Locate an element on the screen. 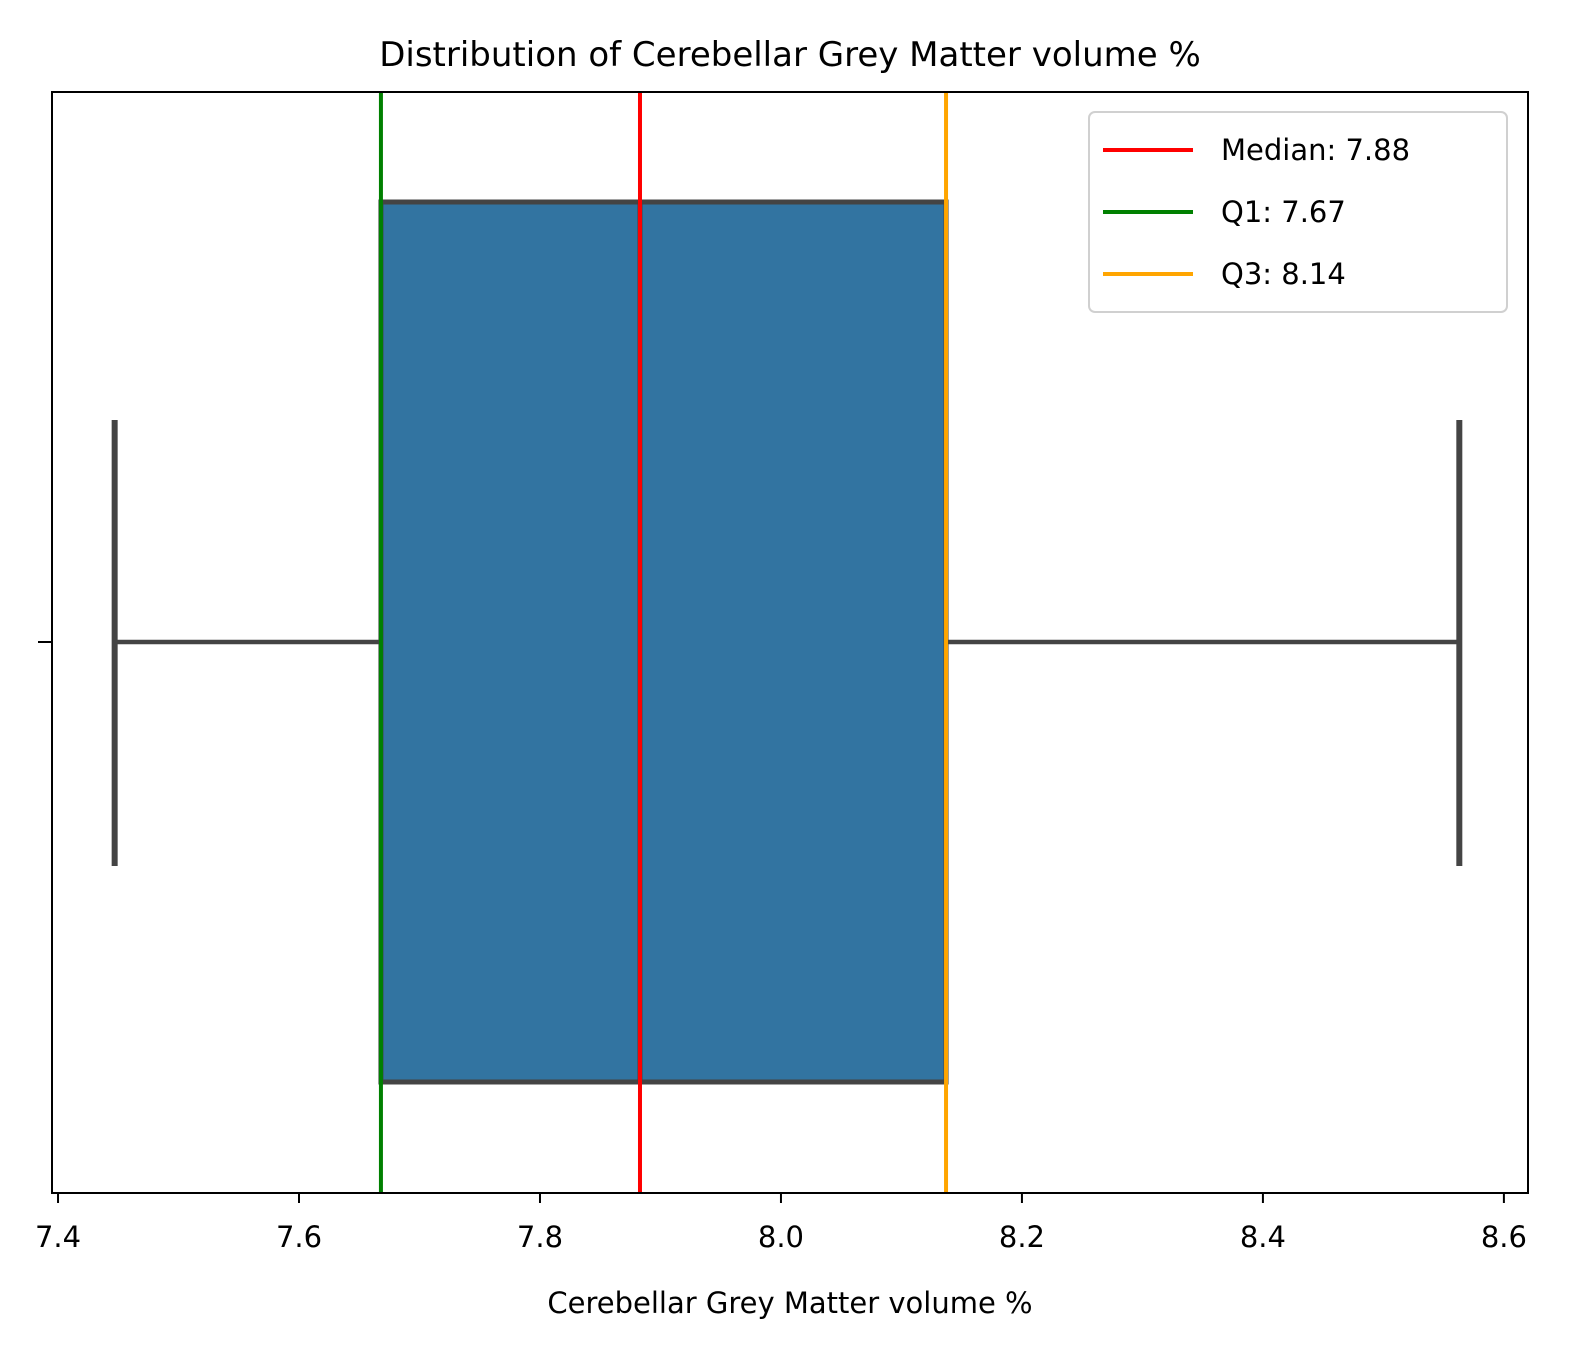 The height and width of the screenshot is (1361, 1579). legend: Median: 7.88 Q1: 7.67 Q3: 8.14 is located at coordinates (1298, 212).